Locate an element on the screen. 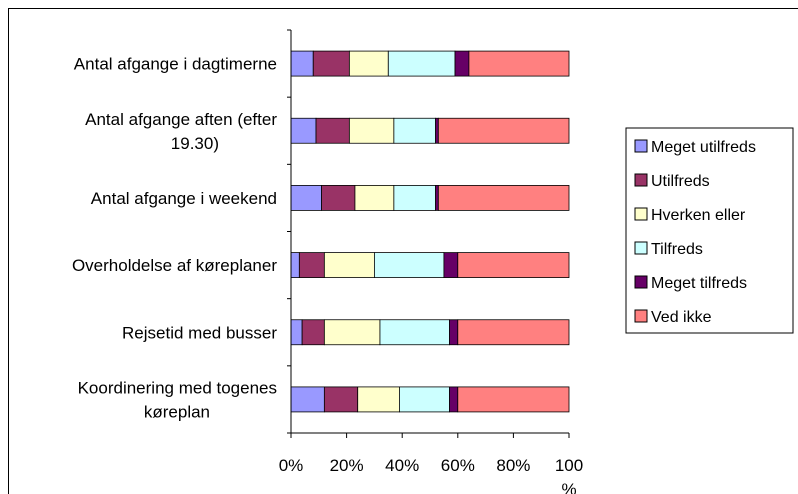 Image resolution: width=798 pixels, height=494 pixels. legend-label: Meget utilfreds is located at coordinates (703, 147).